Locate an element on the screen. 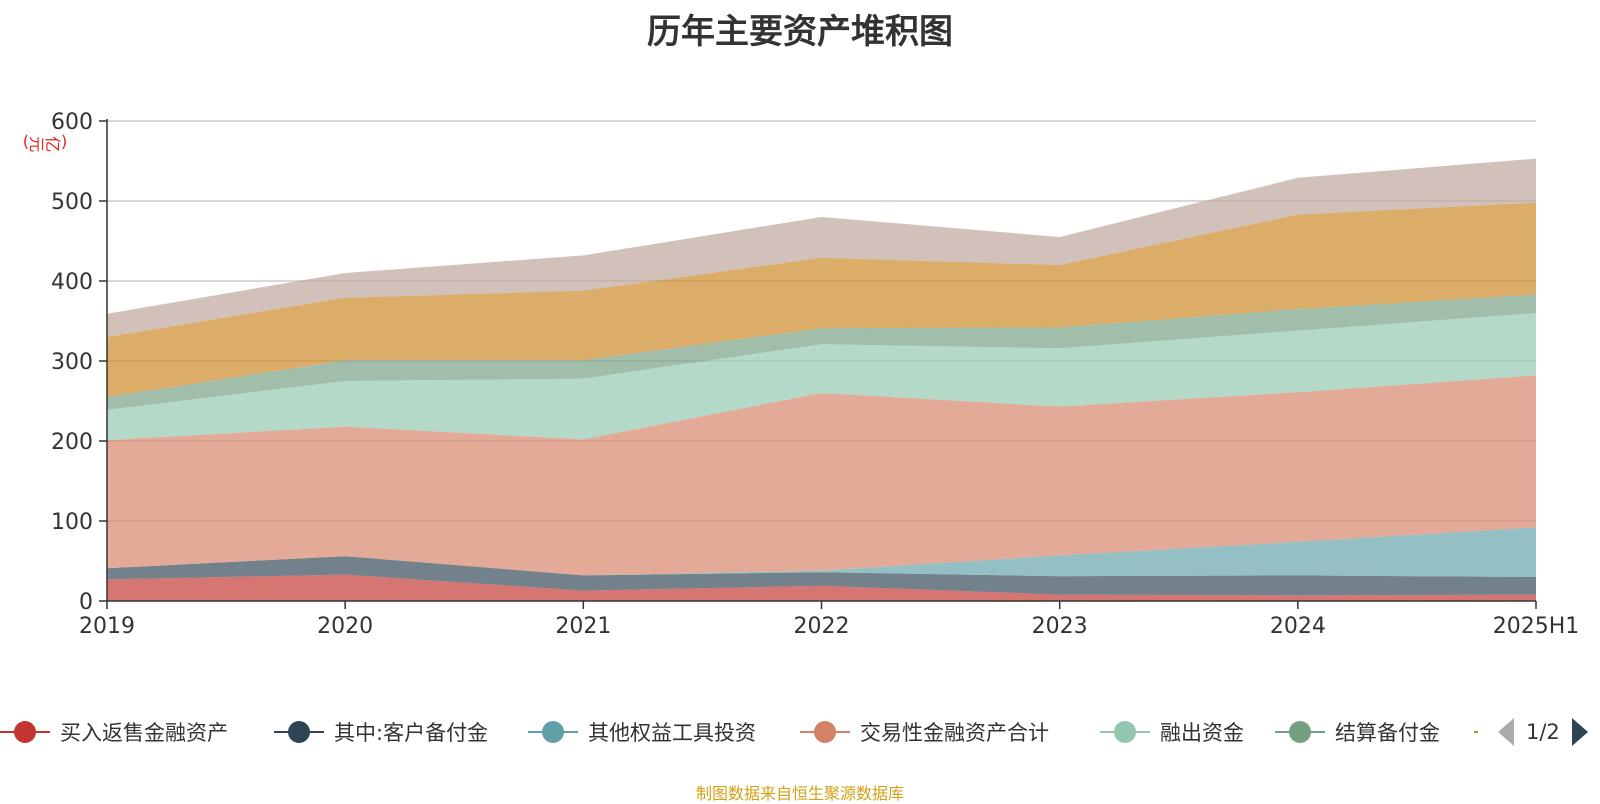 The height and width of the screenshot is (804, 1600). legend-label: 结算备付金 is located at coordinates (1387, 733).